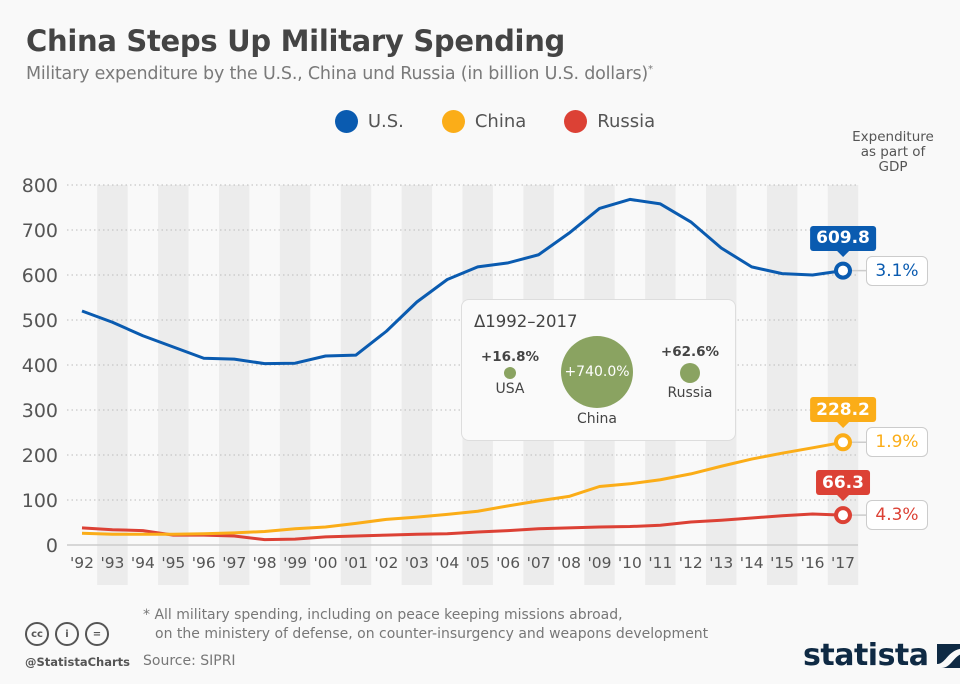  I want to click on x-tick-label: '03, so click(417, 563).